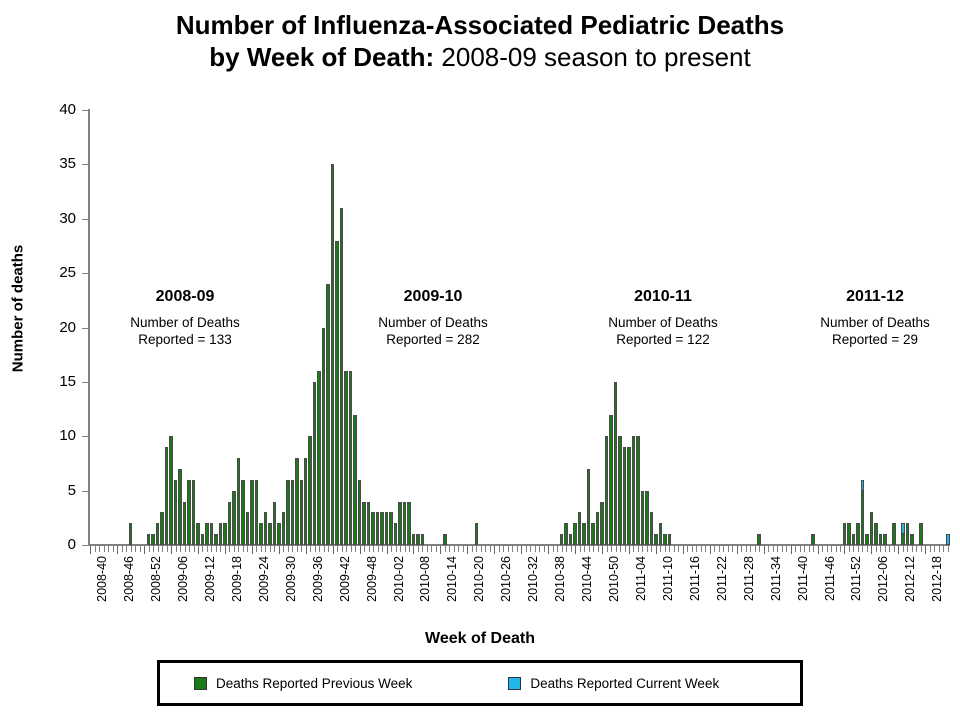 The image size is (960, 720). What do you see at coordinates (515, 683) in the screenshot?
I see `legend-swatch-current-week` at bounding box center [515, 683].